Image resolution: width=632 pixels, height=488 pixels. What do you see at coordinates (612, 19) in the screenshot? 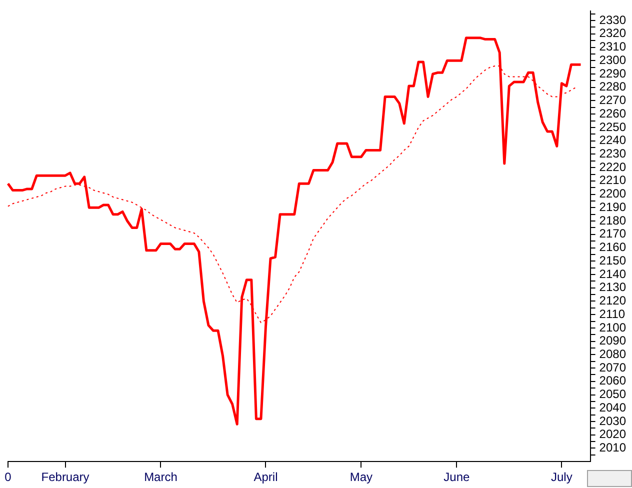
I see `y-tick-label: 2330` at bounding box center [612, 19].